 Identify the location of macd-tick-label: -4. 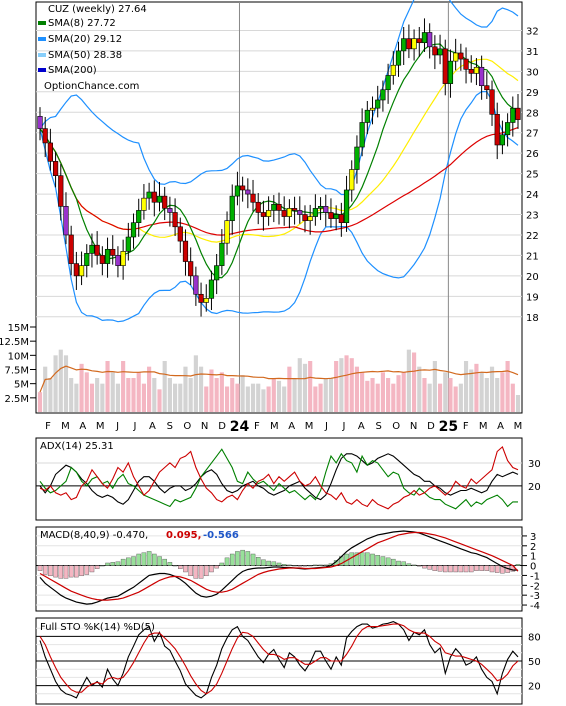
(535, 606).